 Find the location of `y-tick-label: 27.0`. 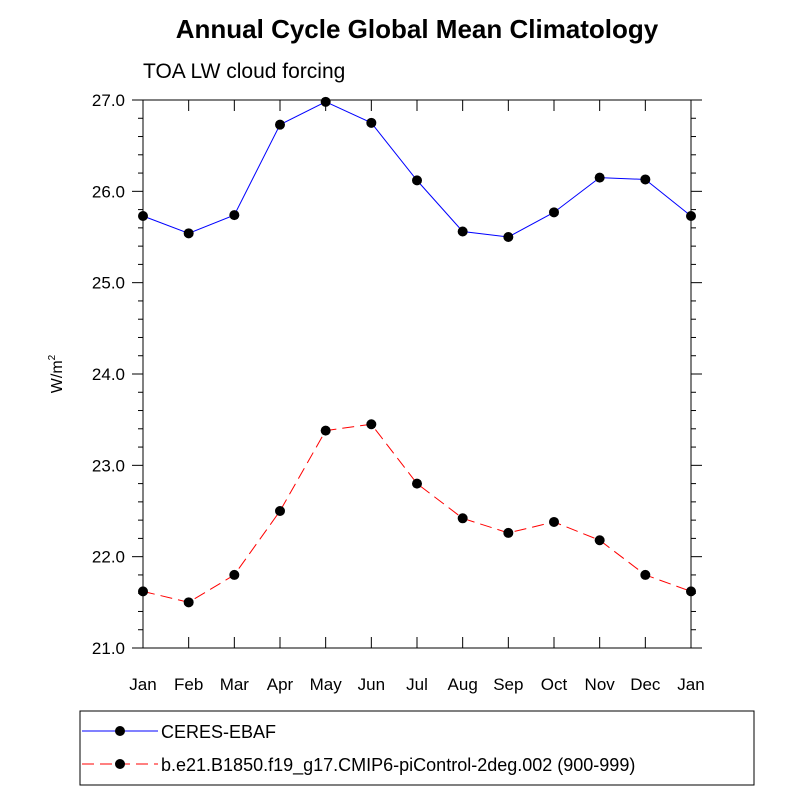

y-tick-label: 27.0 is located at coordinates (108, 100).